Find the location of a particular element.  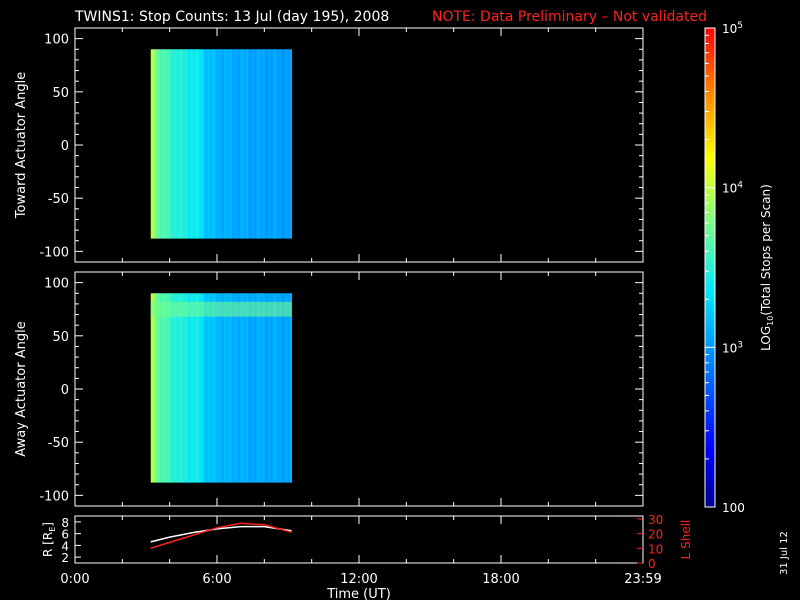

away-ytick-label: 100 is located at coordinates (56, 284).